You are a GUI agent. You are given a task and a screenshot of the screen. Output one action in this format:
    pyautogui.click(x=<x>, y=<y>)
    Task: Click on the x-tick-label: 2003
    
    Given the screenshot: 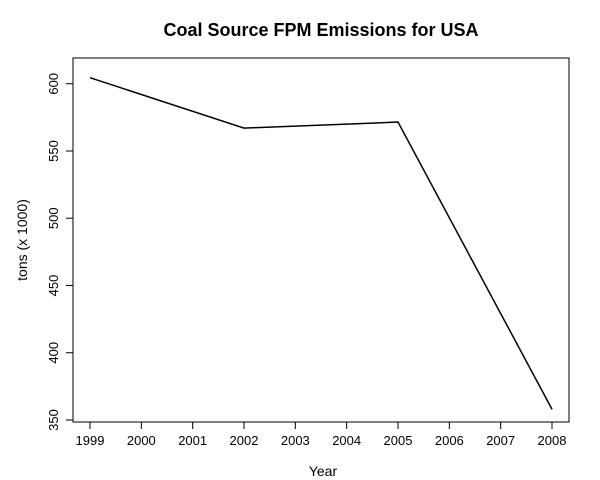 What is the action you would take?
    pyautogui.click(x=295, y=440)
    